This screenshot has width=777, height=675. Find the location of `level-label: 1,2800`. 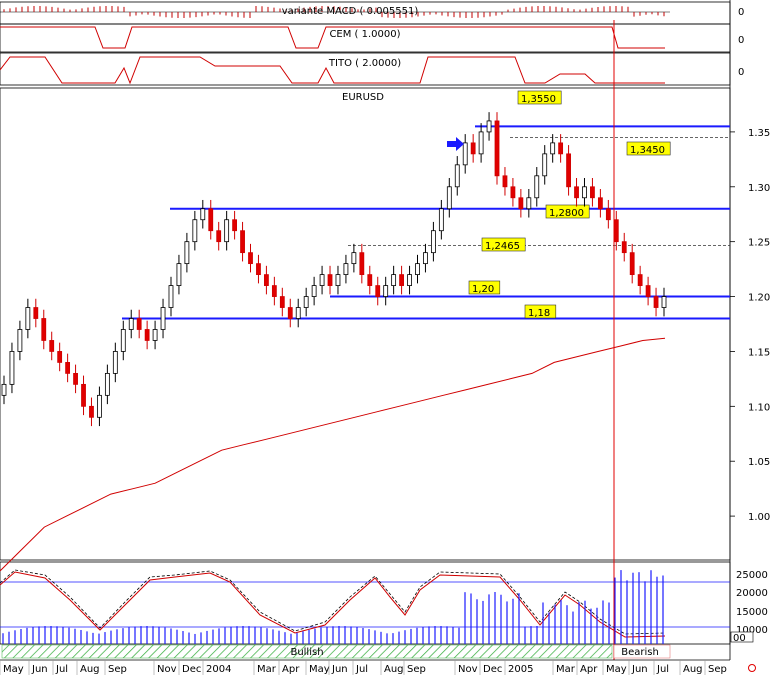

level-label: 1,2800 is located at coordinates (566, 213).